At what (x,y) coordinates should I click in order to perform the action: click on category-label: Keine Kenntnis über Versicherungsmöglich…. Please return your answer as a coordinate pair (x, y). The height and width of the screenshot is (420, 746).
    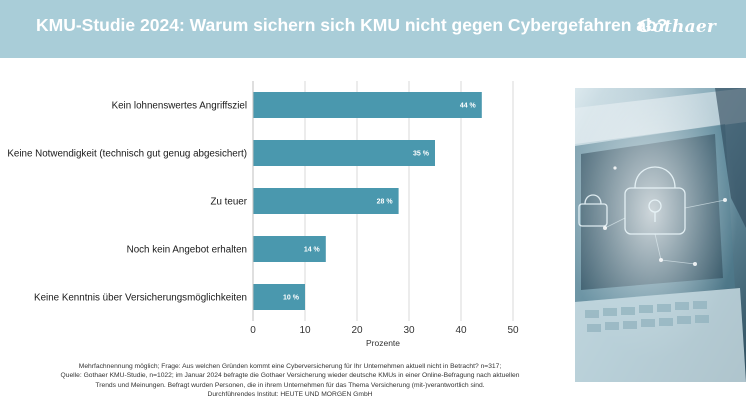
    Looking at the image, I should click on (140, 298).